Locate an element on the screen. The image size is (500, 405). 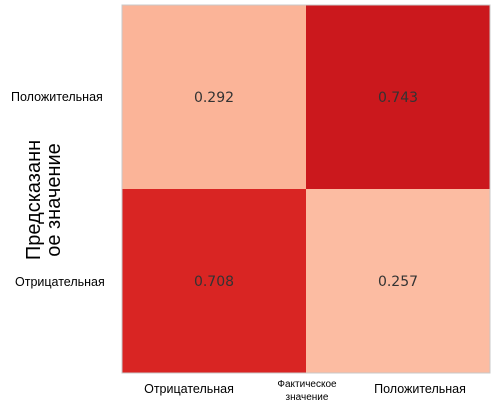
y-axis-ticks: Положительная Отрицательная is located at coordinates (58, 189).